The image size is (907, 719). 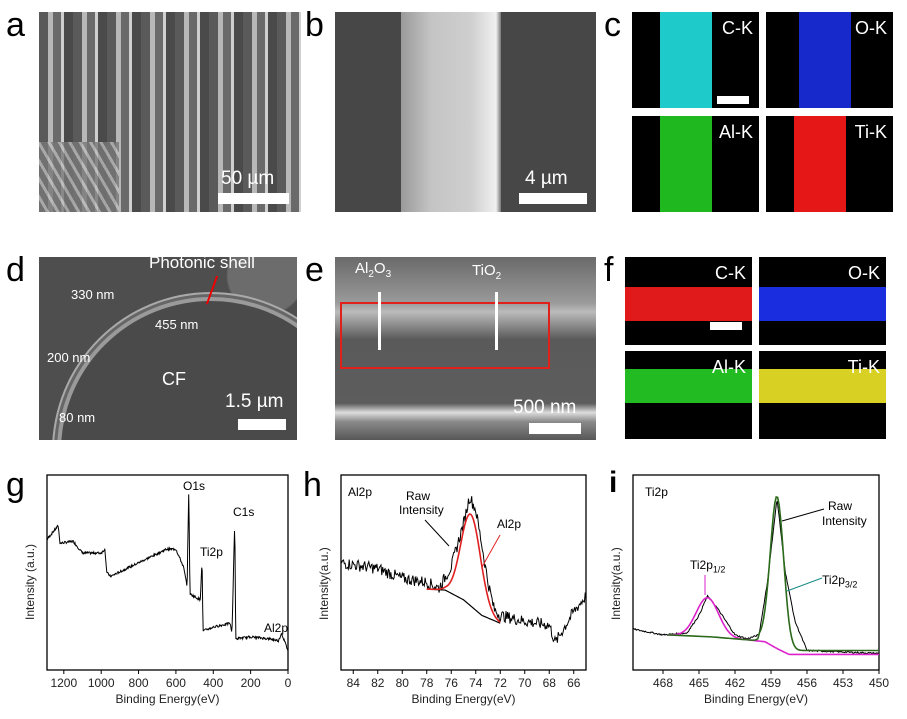 I want to click on raw-intensity-line, so click(x=463, y=569).